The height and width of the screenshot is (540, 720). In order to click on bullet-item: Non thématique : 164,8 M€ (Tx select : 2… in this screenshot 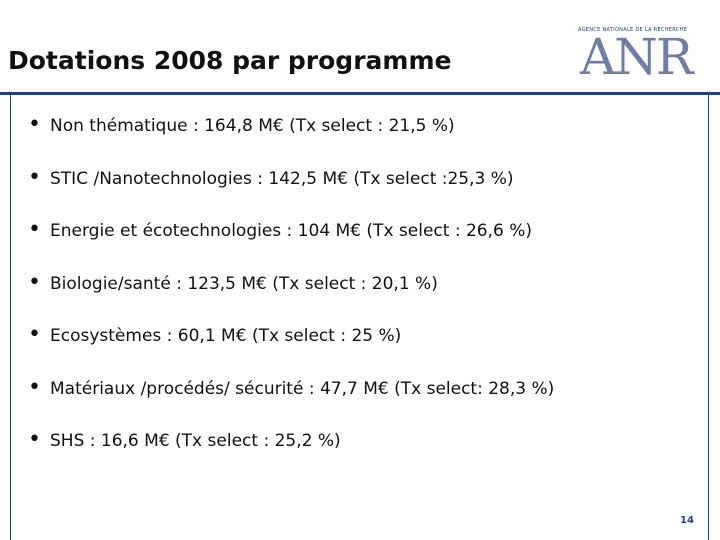, I will do `click(287, 140)`.